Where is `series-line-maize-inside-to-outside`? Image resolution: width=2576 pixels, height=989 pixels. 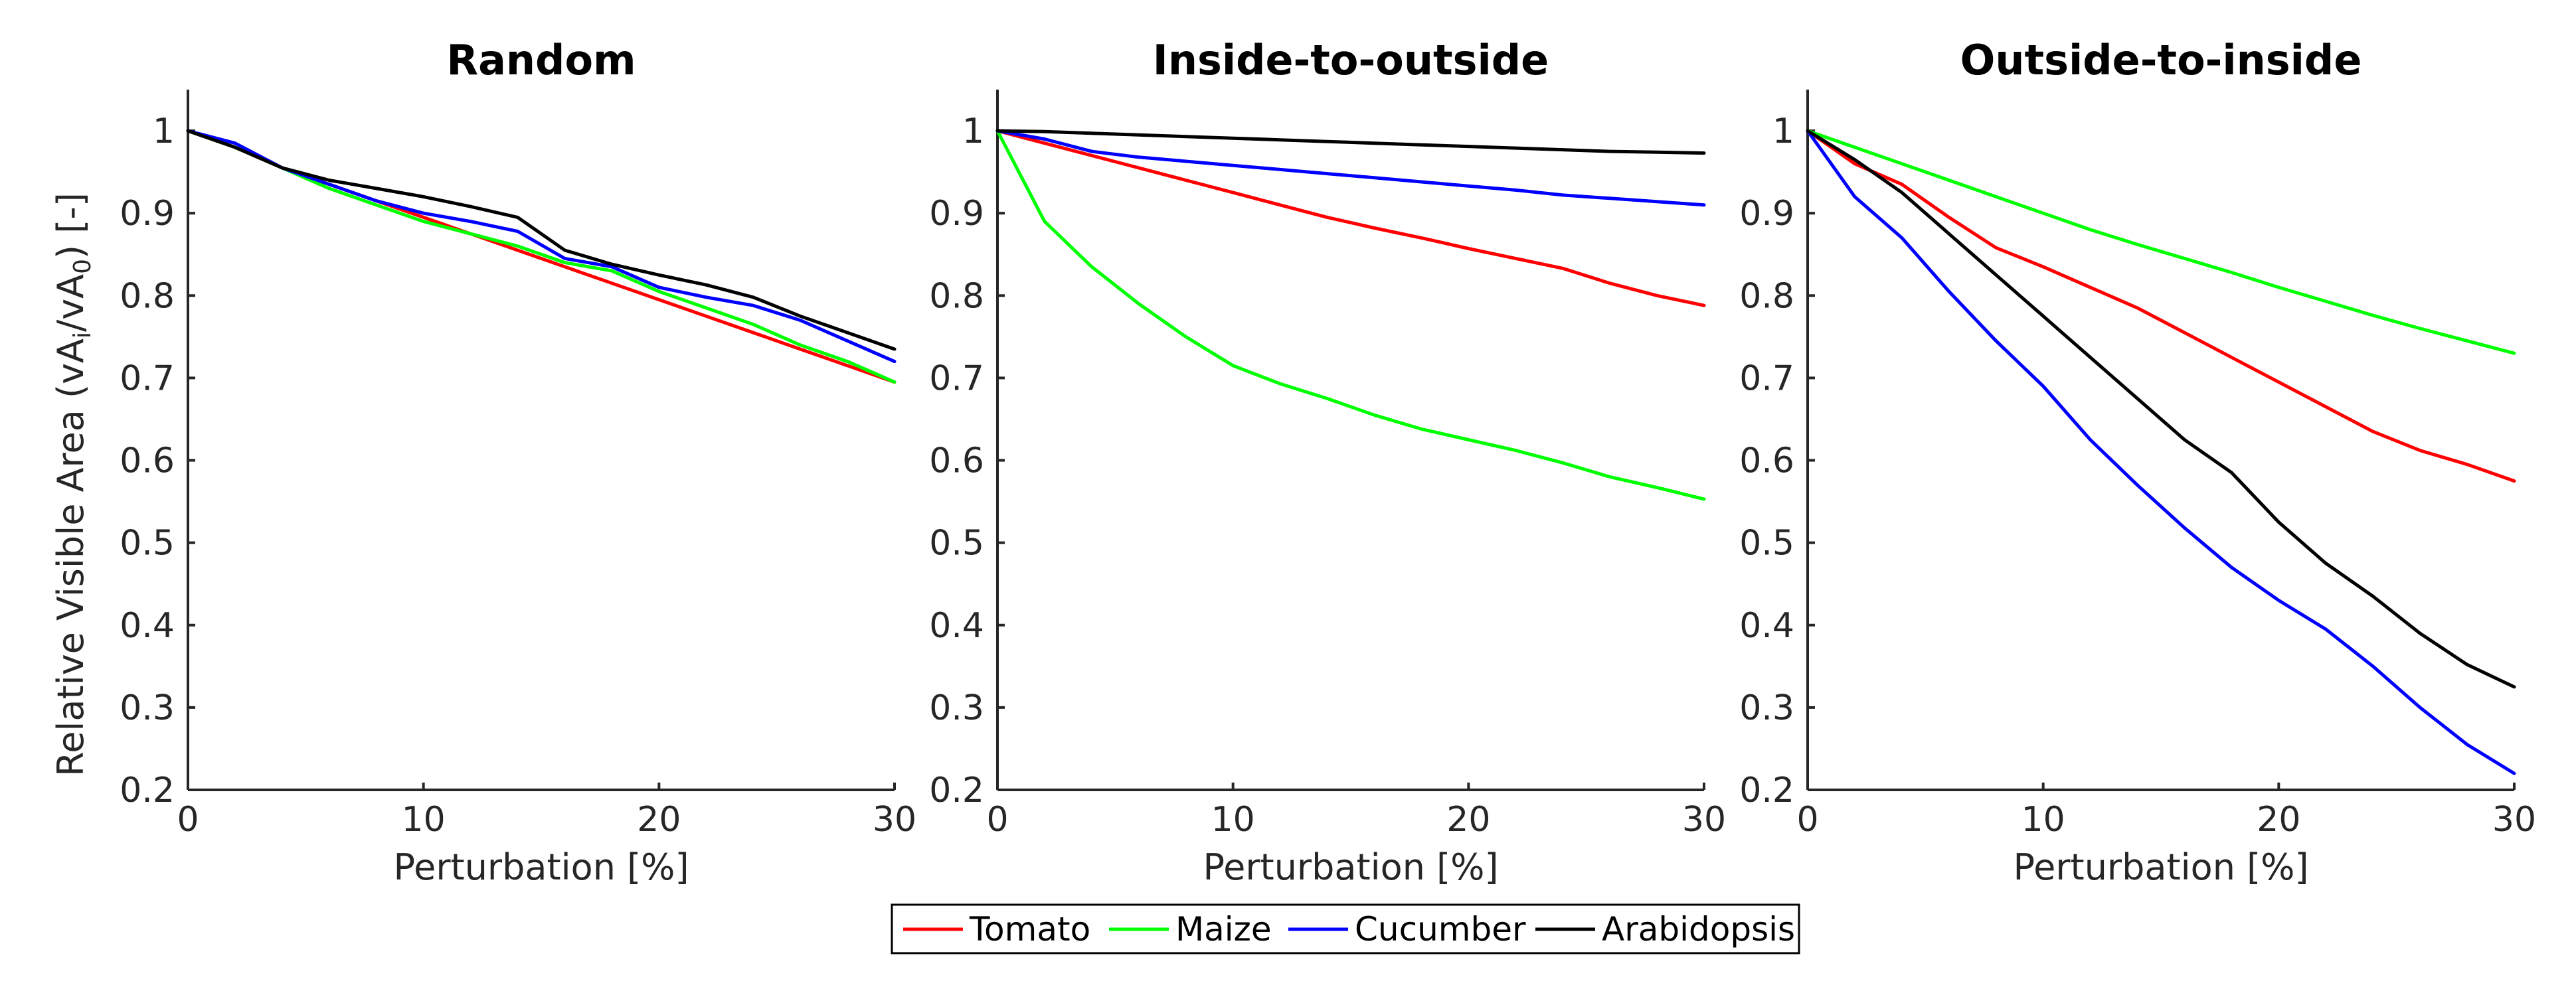 series-line-maize-inside-to-outside is located at coordinates (1350, 315).